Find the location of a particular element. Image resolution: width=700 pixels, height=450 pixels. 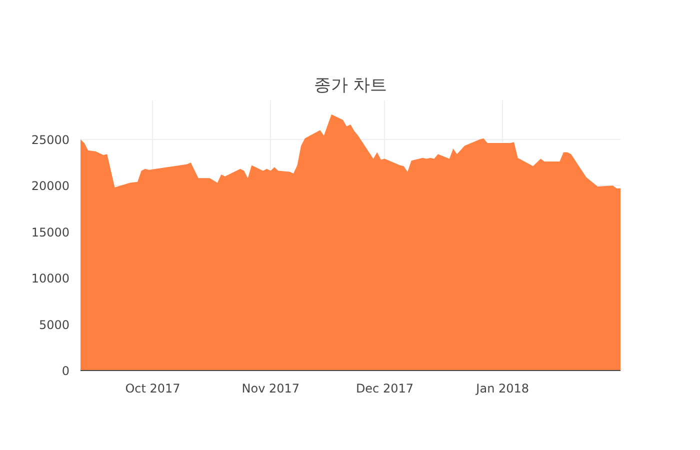

y-tick-label: 25000 is located at coordinates (50, 139).